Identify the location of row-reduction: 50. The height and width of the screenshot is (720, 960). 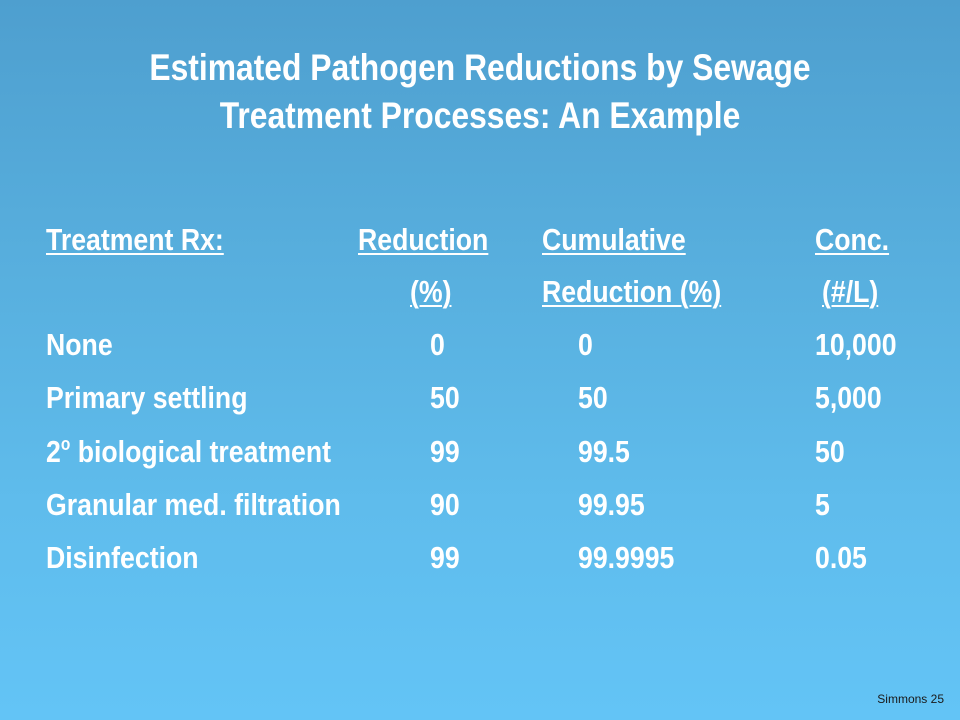
(445, 397).